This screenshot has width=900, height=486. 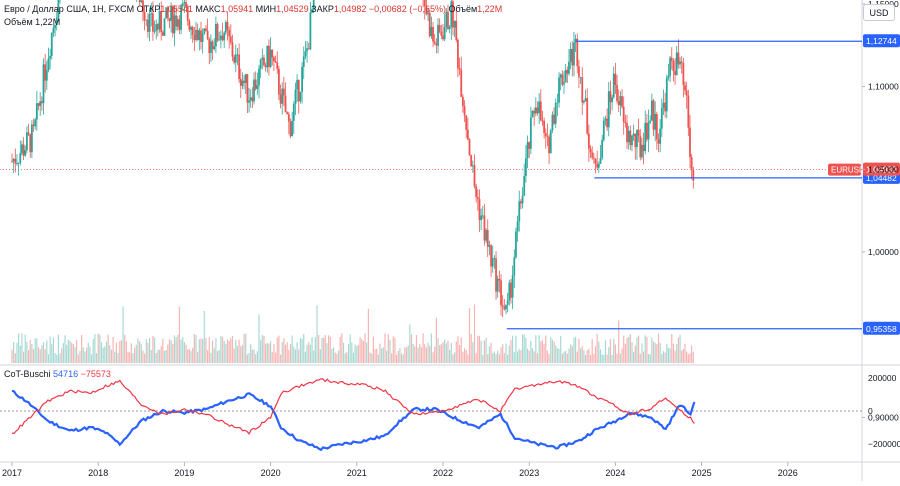 What do you see at coordinates (98, 473) in the screenshot?
I see `x-tick-label: 2018` at bounding box center [98, 473].